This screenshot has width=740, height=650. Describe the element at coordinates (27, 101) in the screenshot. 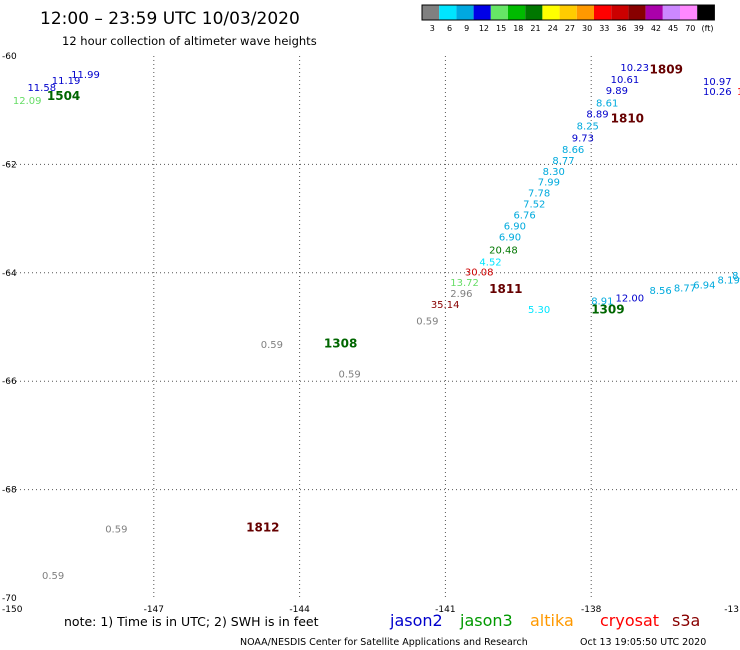

I see `wave-height-point: 12.09` at that location.